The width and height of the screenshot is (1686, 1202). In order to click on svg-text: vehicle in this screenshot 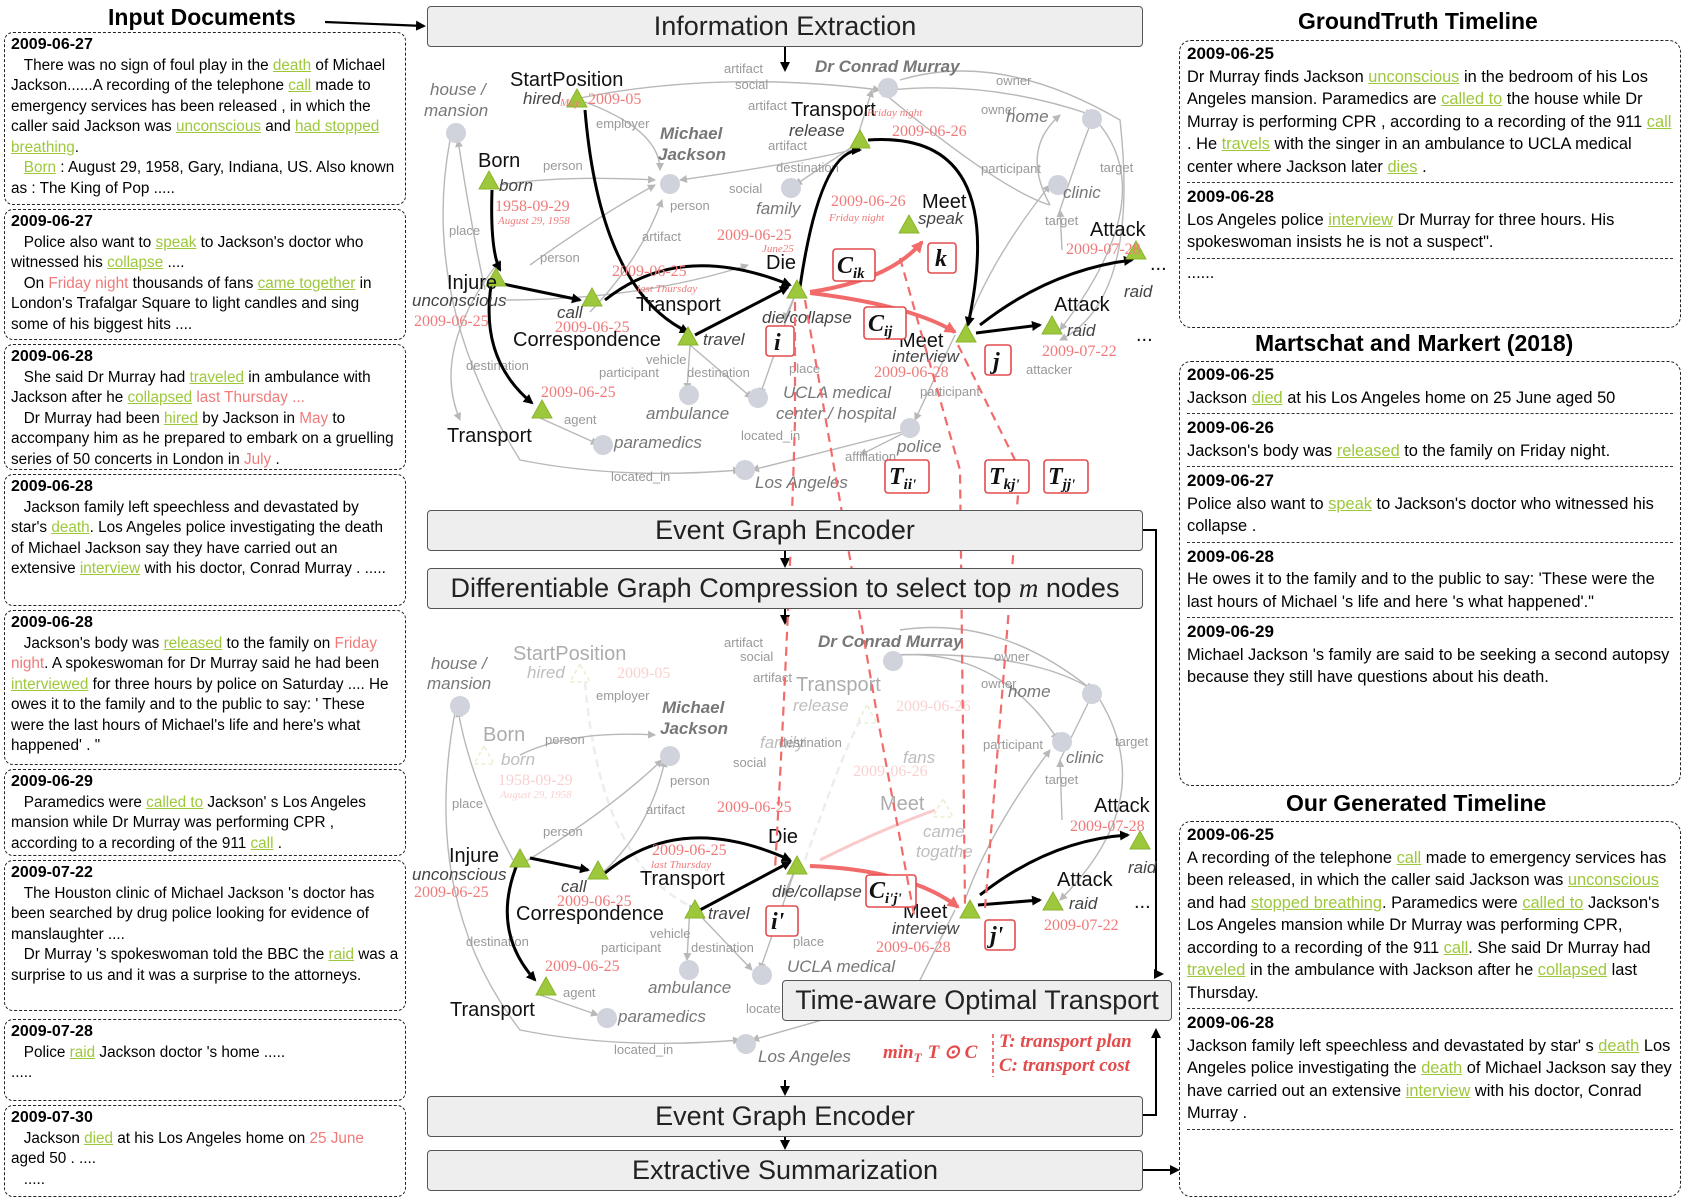, I will do `click(666, 359)`.